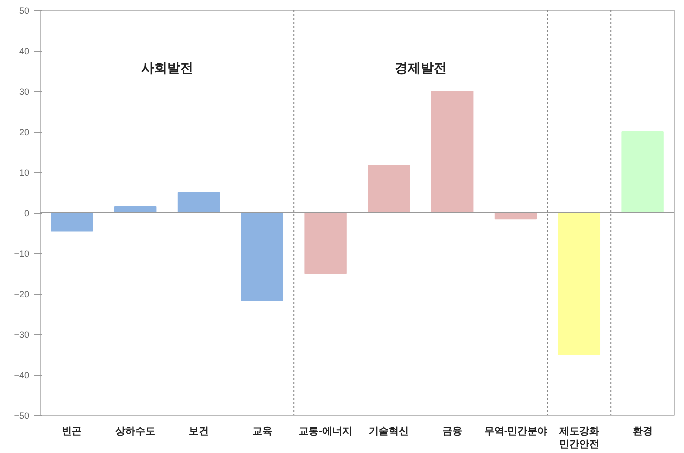  Describe the element at coordinates (24, 133) in the screenshot. I see `y-tick-label: 20` at that location.